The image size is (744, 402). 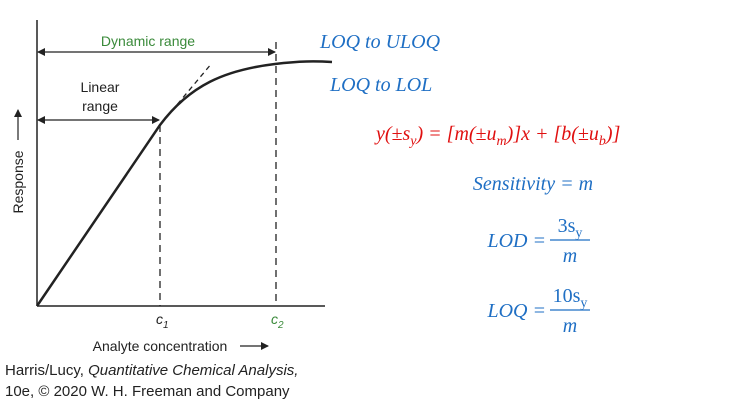 What do you see at coordinates (602, 141) in the screenshot?
I see `subscript: b` at bounding box center [602, 141].